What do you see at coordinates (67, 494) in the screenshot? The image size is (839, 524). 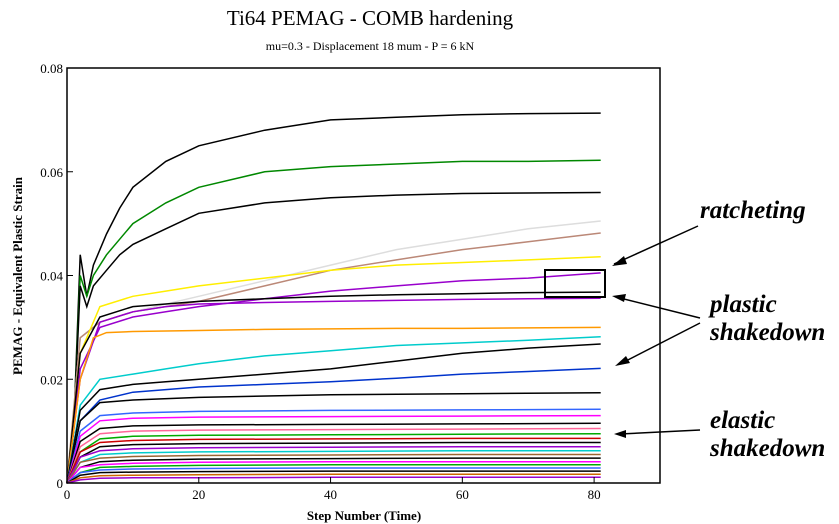 I see `x-tick-label: 0` at bounding box center [67, 494].